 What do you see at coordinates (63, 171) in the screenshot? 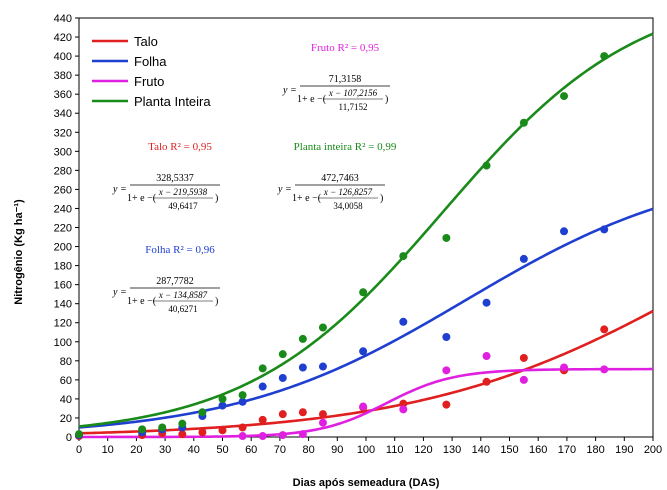
I see `y-tick-label: 280` at bounding box center [63, 171].